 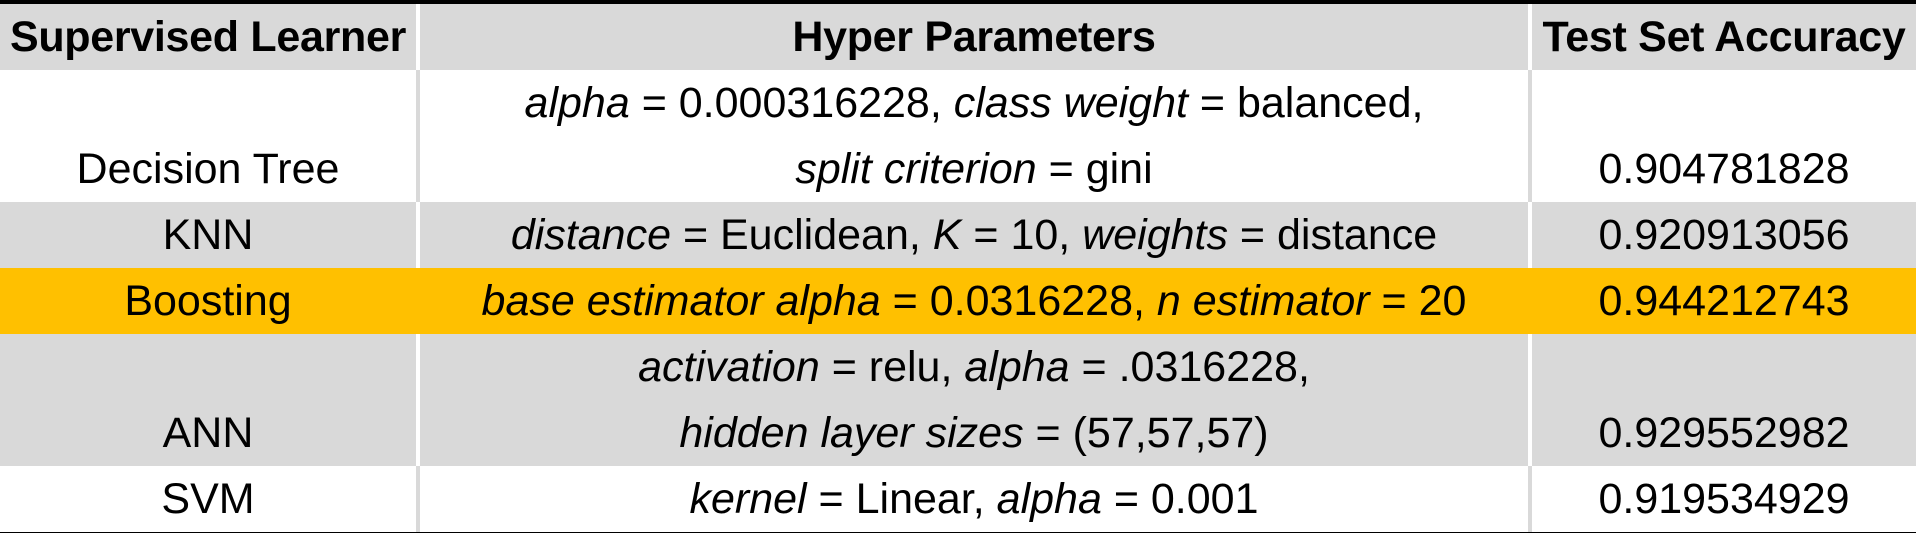 I want to click on param-name: kernel, so click(x=748, y=499).